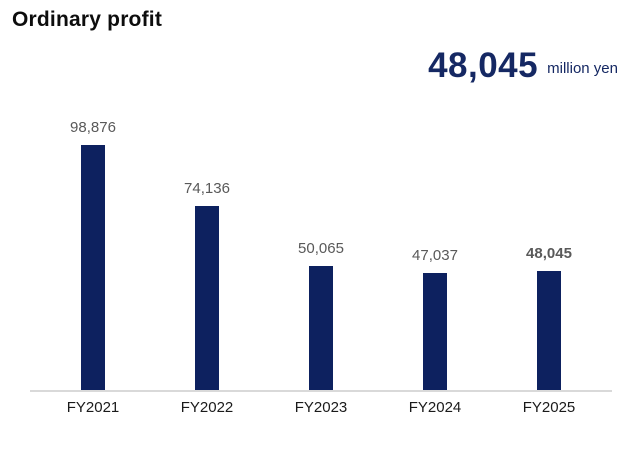 The height and width of the screenshot is (460, 640). What do you see at coordinates (321, 391) in the screenshot?
I see `x-axis-line` at bounding box center [321, 391].